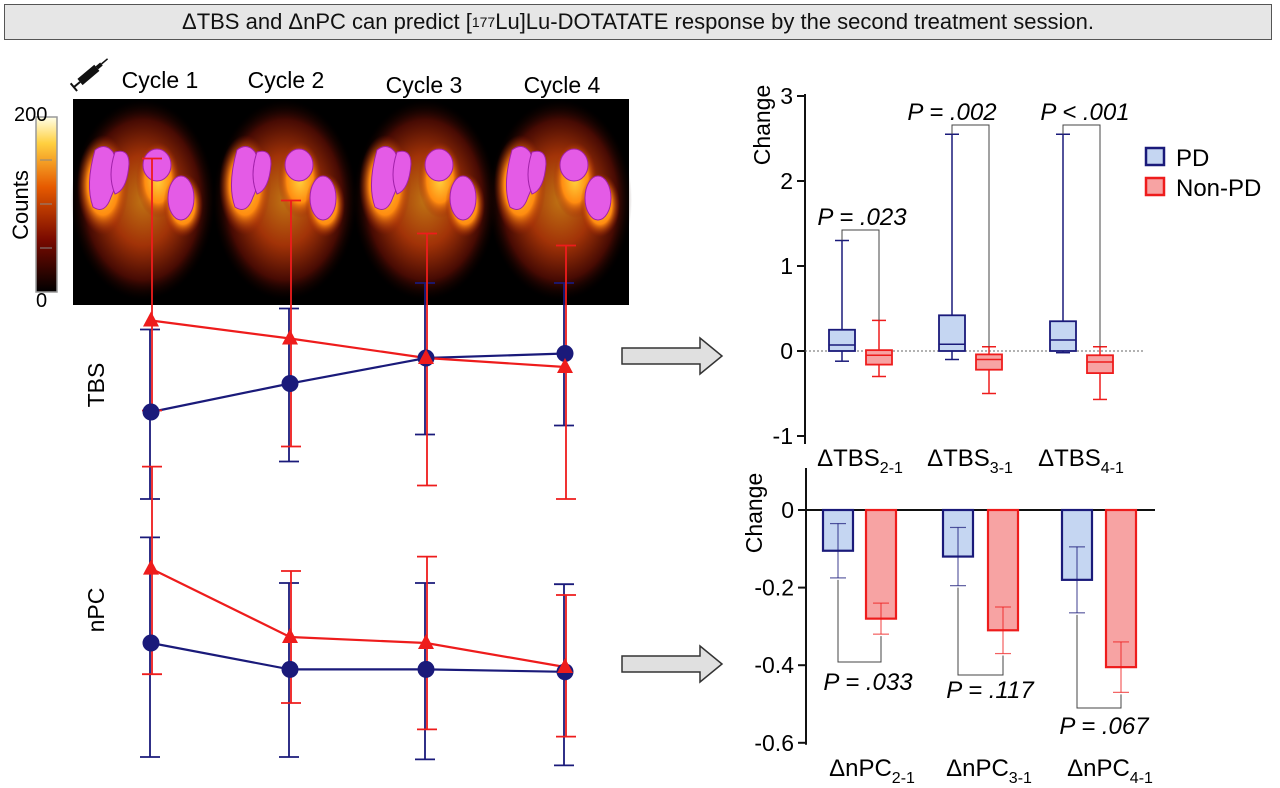 Image resolution: width=1280 pixels, height=788 pixels. Describe the element at coordinates (774, 665) in the screenshot. I see `y-tick-label: -0.4` at that location.